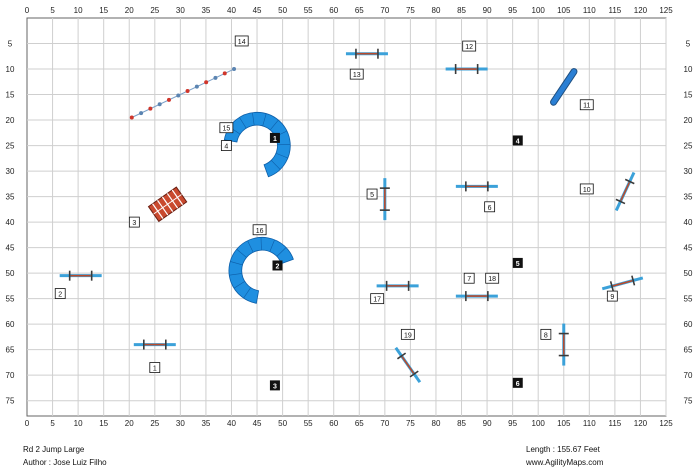  Describe the element at coordinates (275, 139) in the screenshot. I see `number-tag-label: 1` at that location.